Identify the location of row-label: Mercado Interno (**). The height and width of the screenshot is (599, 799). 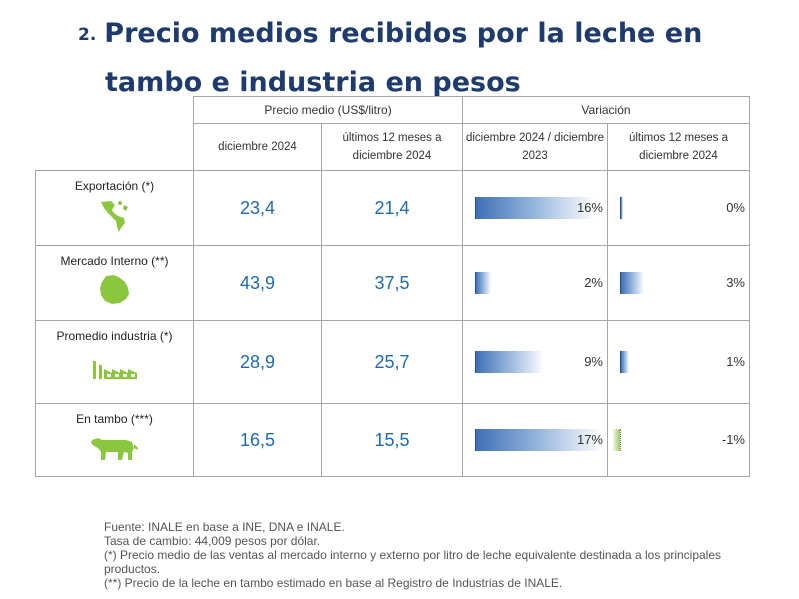
(114, 261).